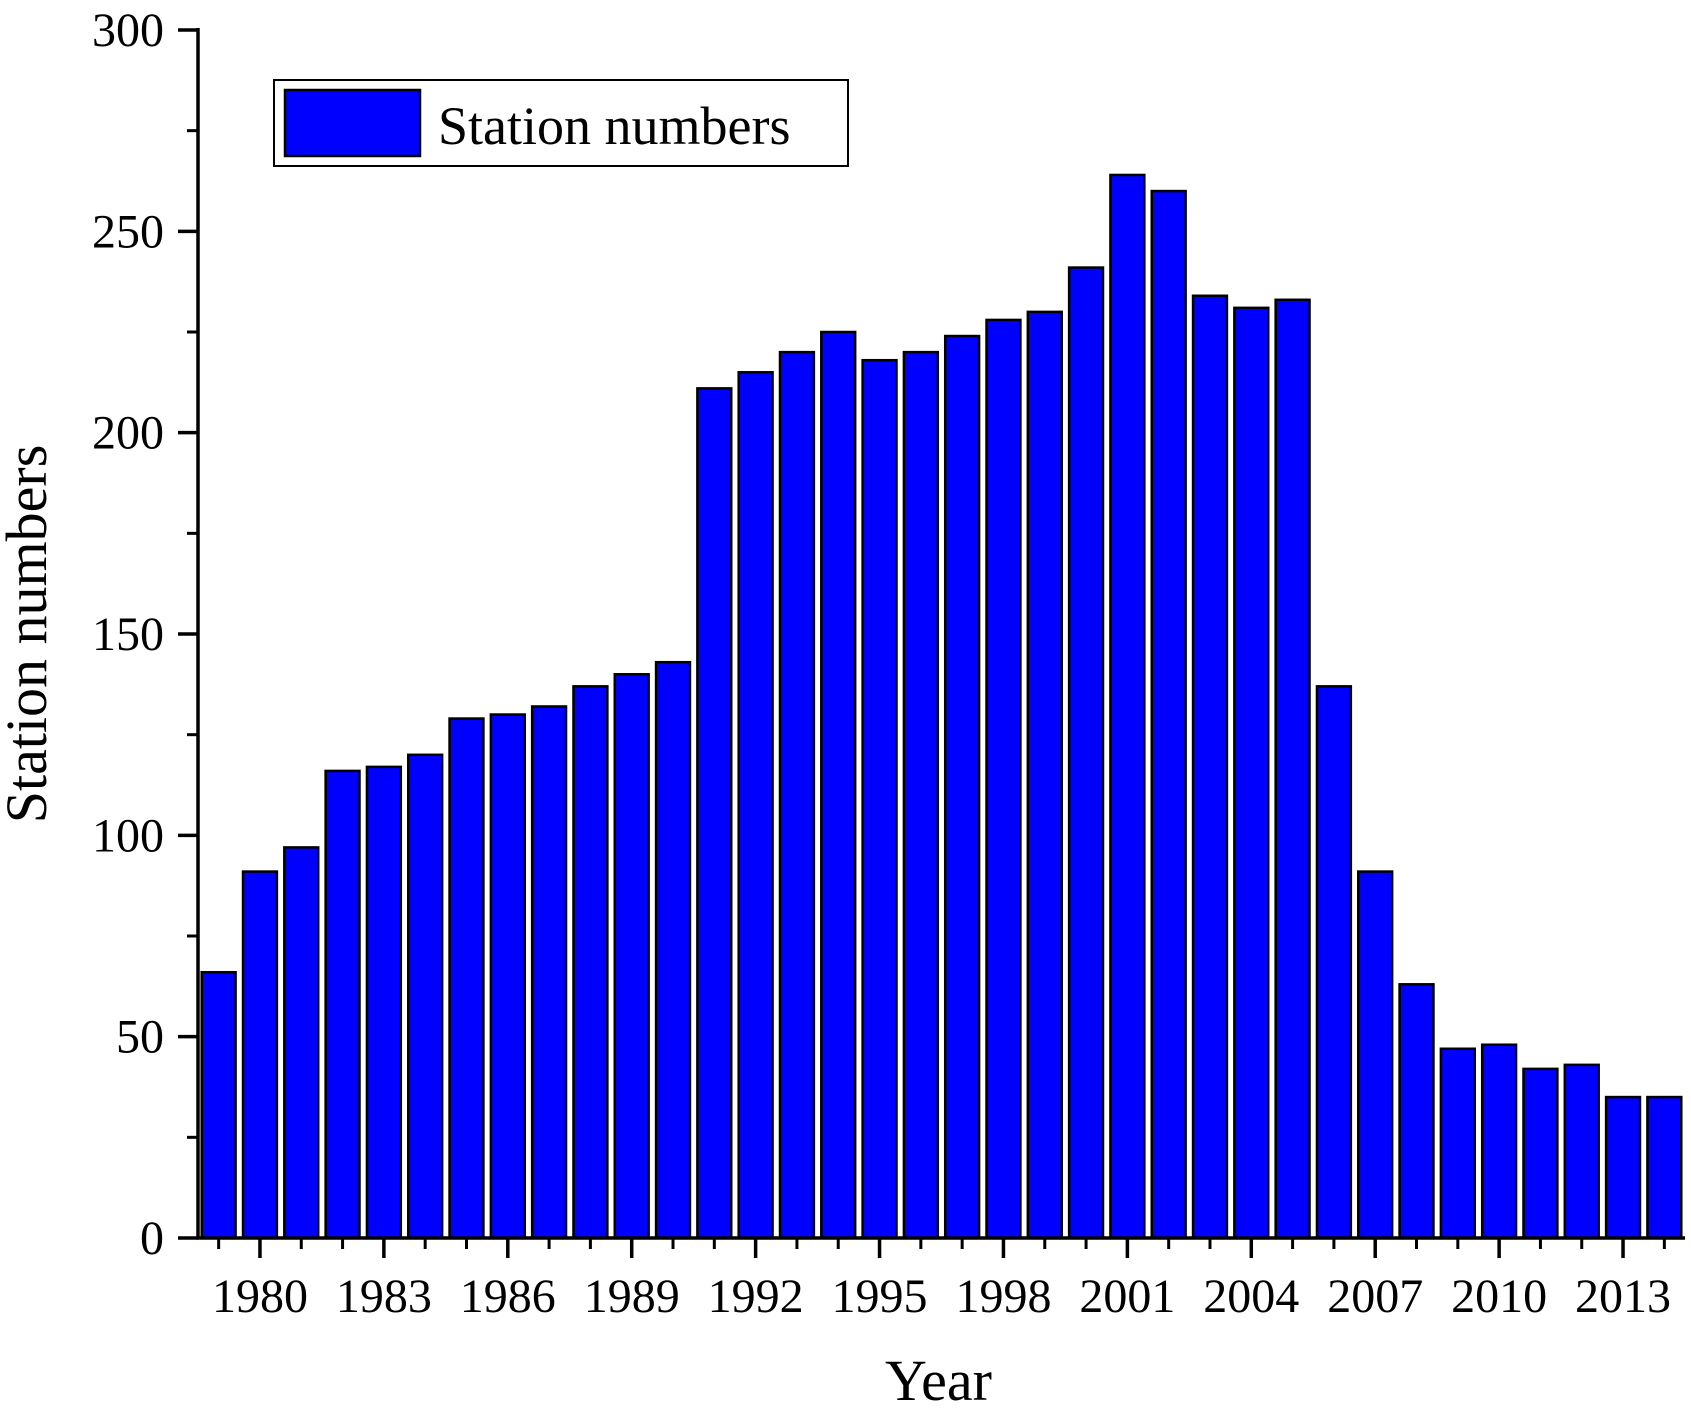  Describe the element at coordinates (128, 433) in the screenshot. I see `y-tick-label: 200` at that location.